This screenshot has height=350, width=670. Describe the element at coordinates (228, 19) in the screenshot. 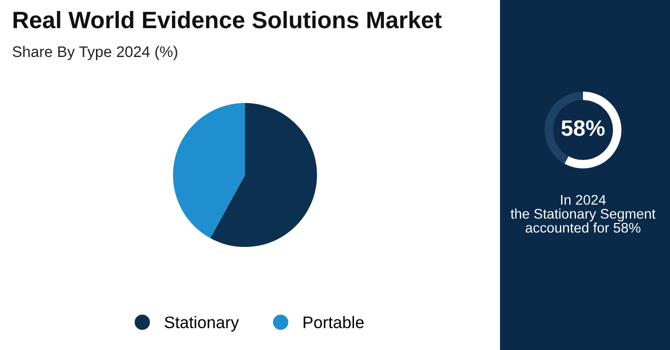

I see `chart-title: Real World Evidence Solutions Market` at that location.